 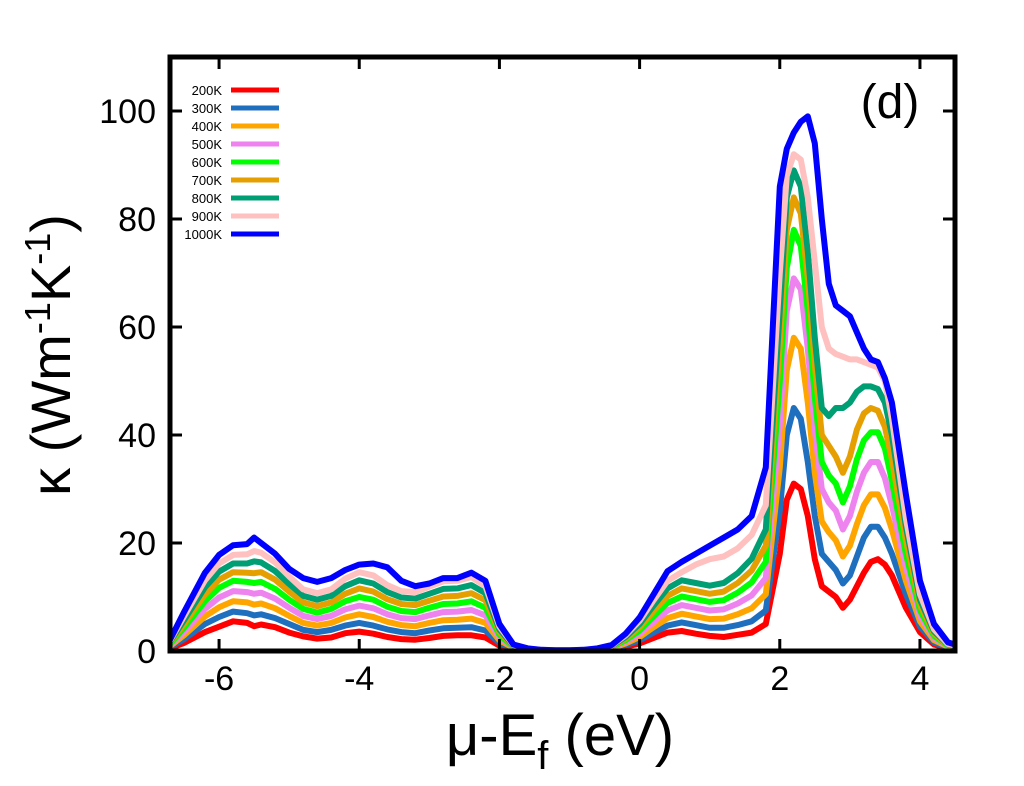 What do you see at coordinates (127, 112) in the screenshot?
I see `y-tick-label: 100` at bounding box center [127, 112].